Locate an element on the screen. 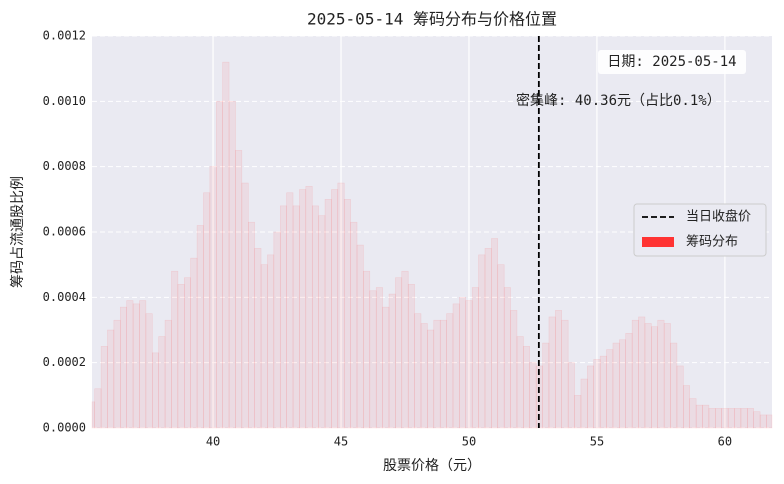  x-tick-label: 55 is located at coordinates (597, 442).